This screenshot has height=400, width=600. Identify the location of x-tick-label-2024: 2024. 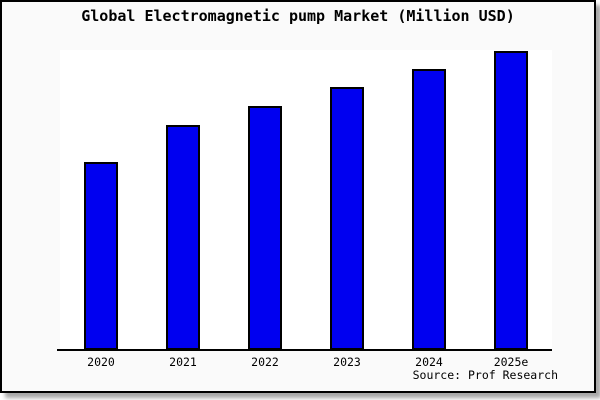
(429, 362).